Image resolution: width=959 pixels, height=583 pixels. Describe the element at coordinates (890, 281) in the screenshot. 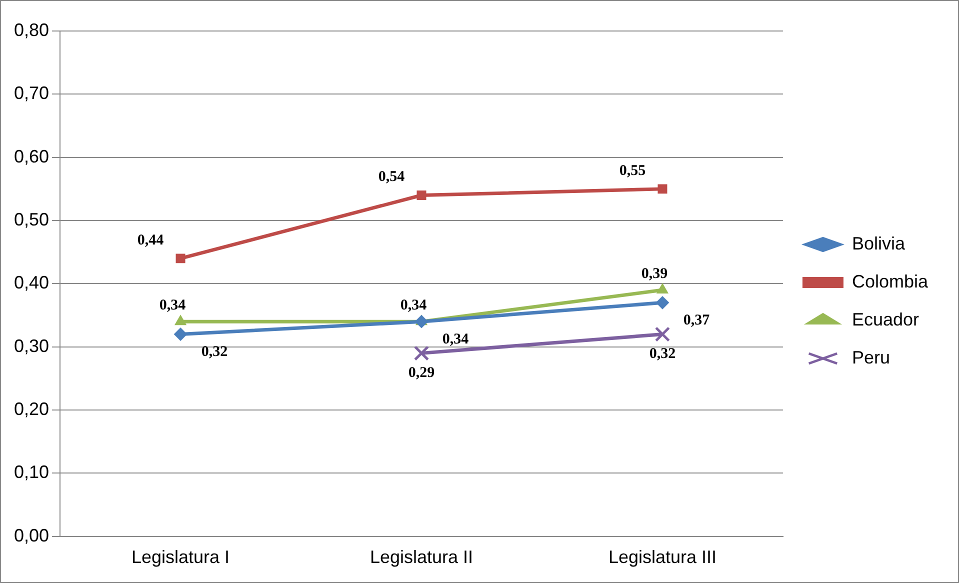

I see `legend-label: Colombia` at that location.